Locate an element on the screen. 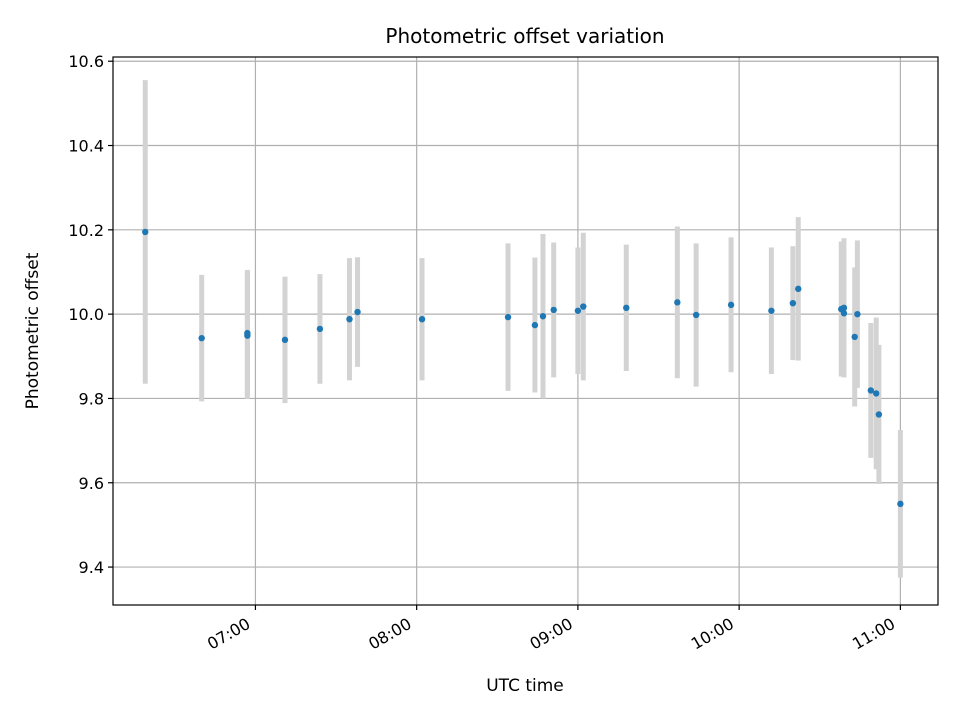 The height and width of the screenshot is (720, 960). chart-title: Photometric offset variation is located at coordinates (524, 36).